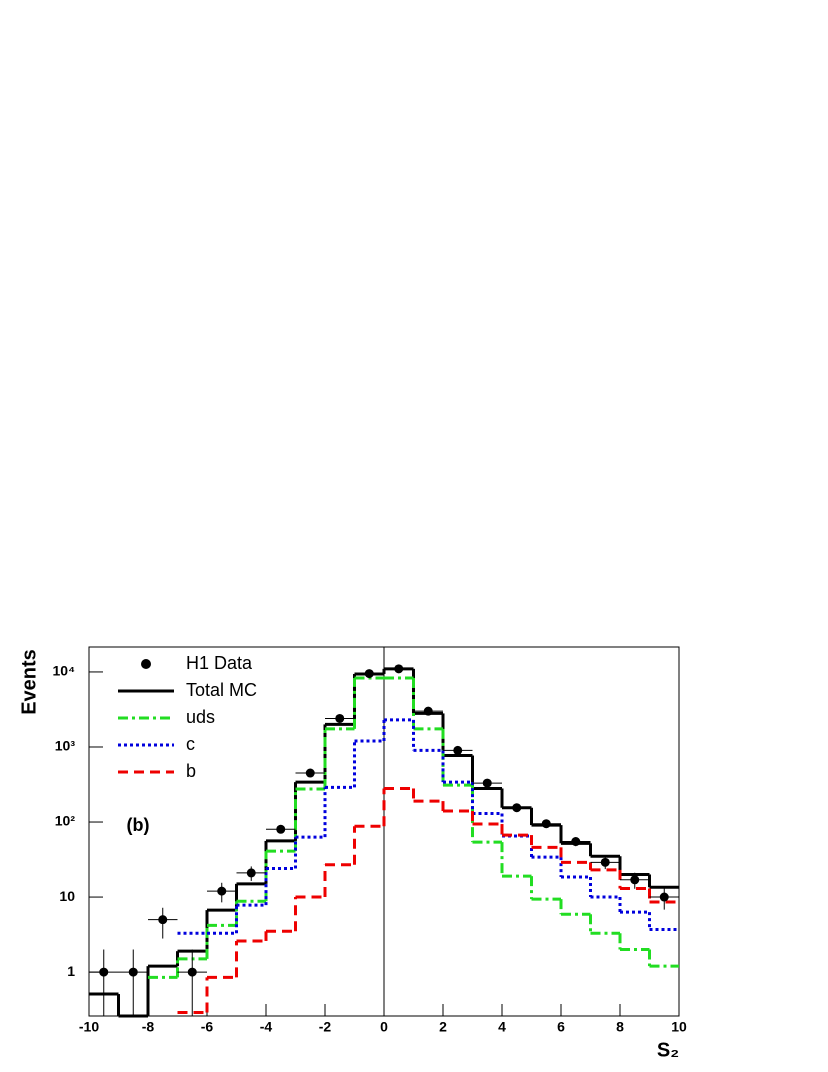  Describe the element at coordinates (138, 825) in the screenshot. I see `annotation: (b)` at that location.